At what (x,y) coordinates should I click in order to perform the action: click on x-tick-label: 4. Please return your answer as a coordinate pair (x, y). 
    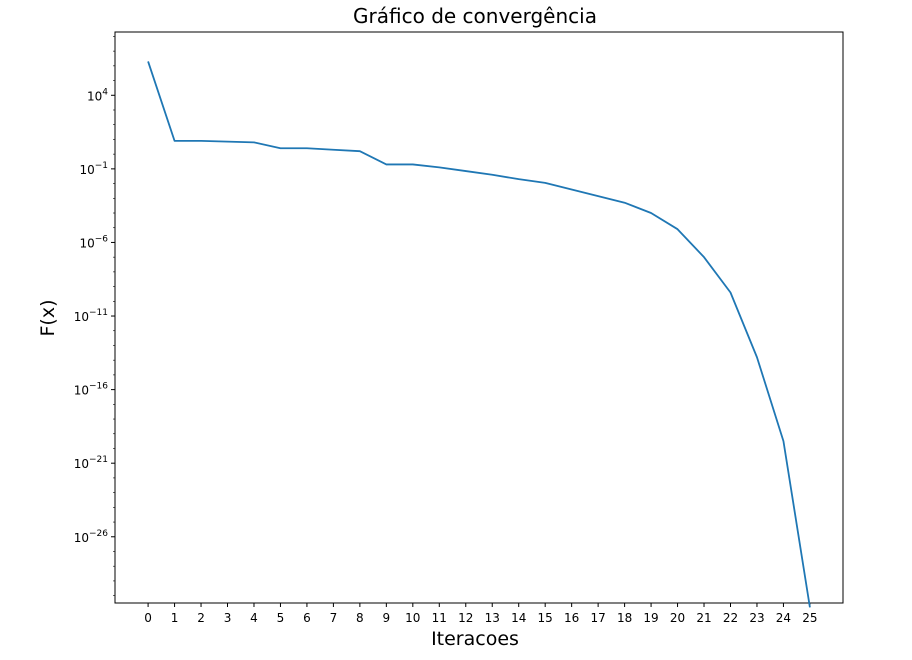
    Looking at the image, I should click on (254, 618).